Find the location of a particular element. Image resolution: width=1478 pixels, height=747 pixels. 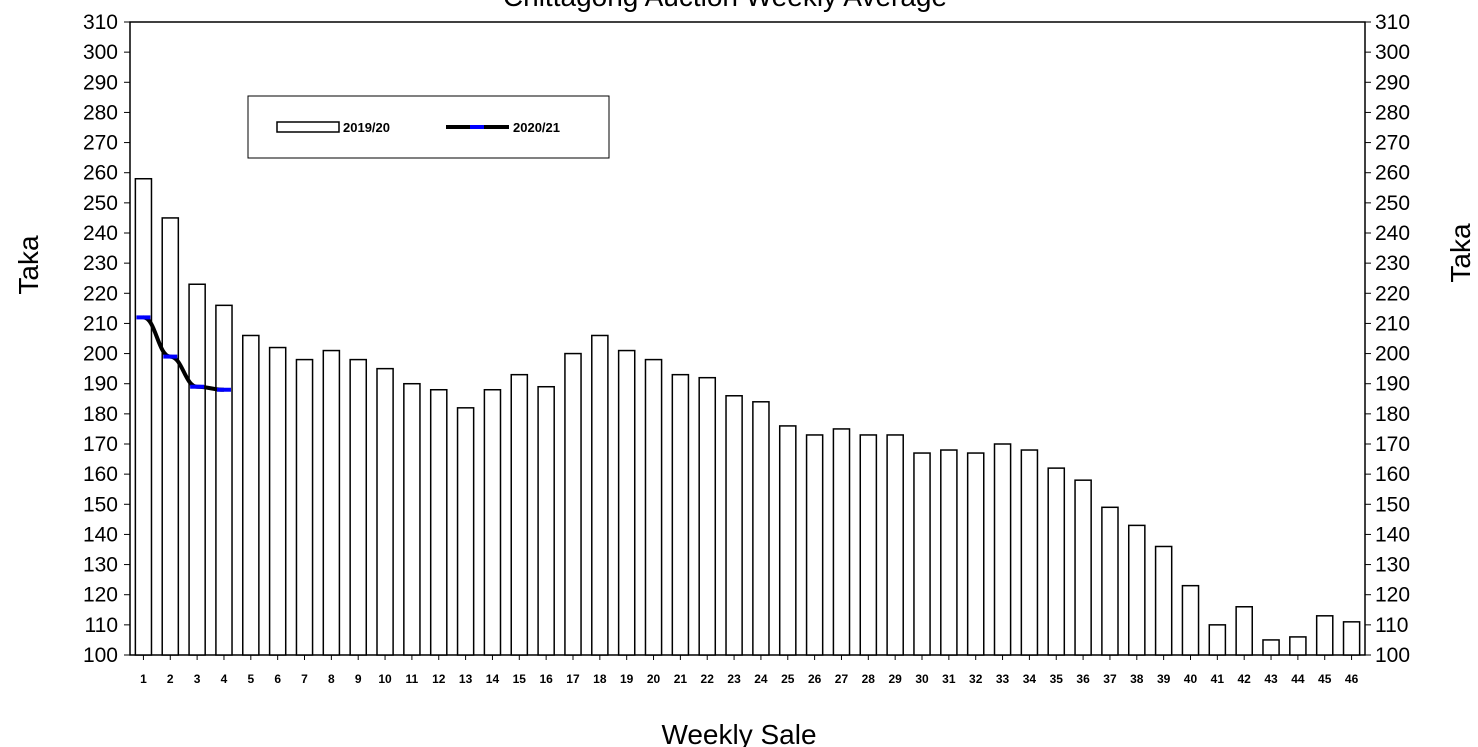

y-tick-label-left: 120 is located at coordinates (100, 595).